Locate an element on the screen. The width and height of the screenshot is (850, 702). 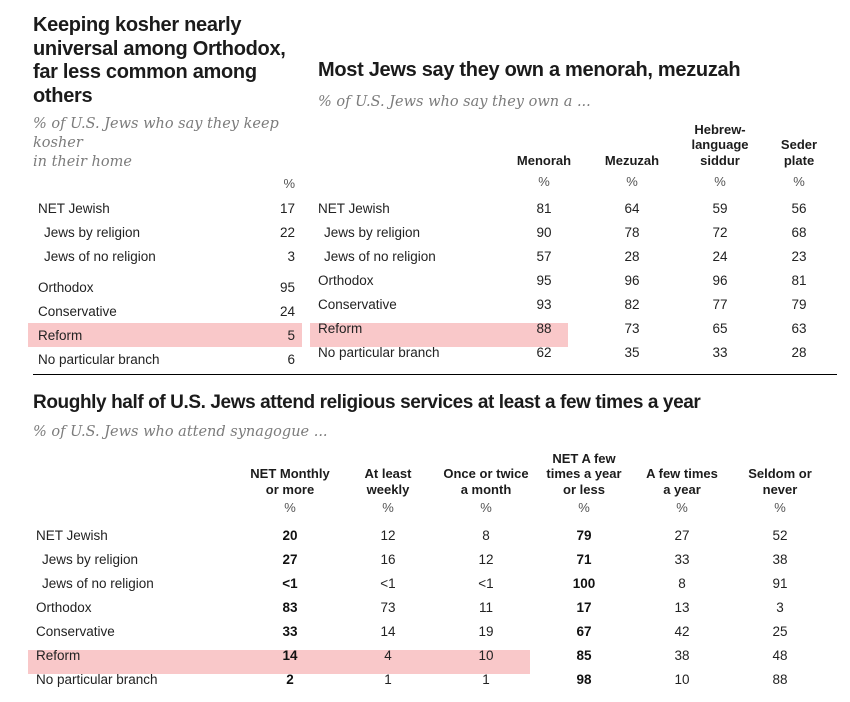
column-header: Menorah is located at coordinates (544, 160).